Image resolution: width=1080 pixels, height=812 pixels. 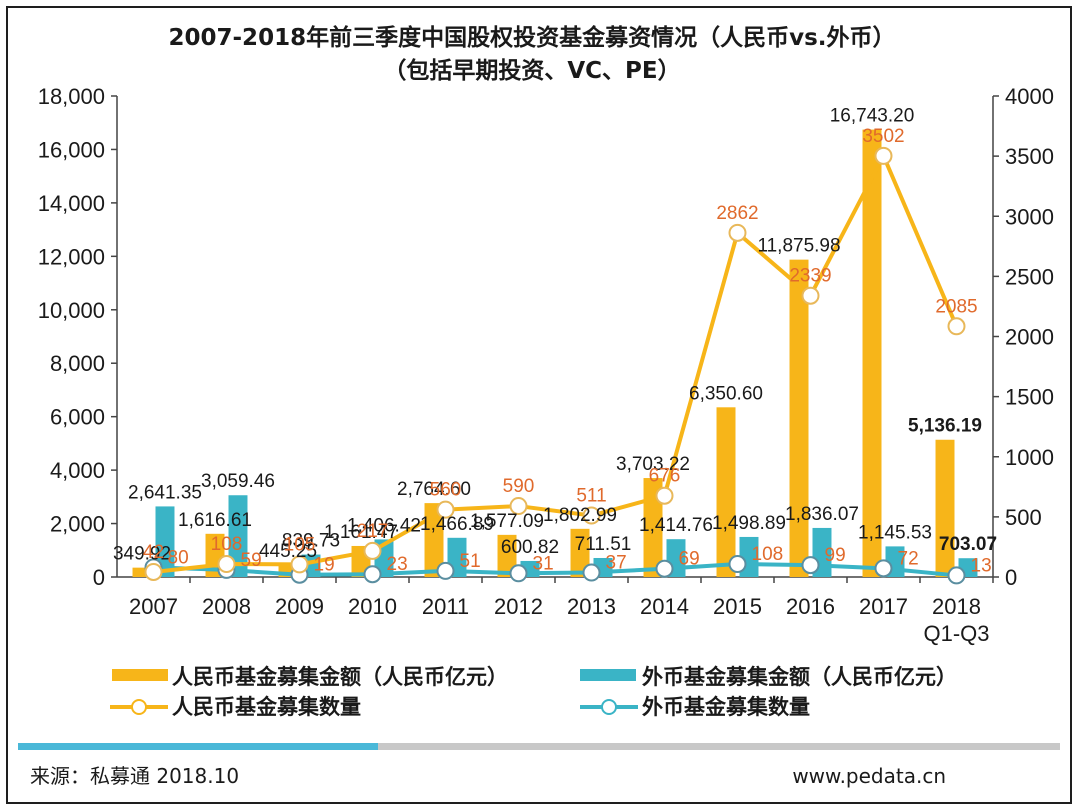 I want to click on fx-amount-data-label: 1,406.42, so click(x=384, y=525).